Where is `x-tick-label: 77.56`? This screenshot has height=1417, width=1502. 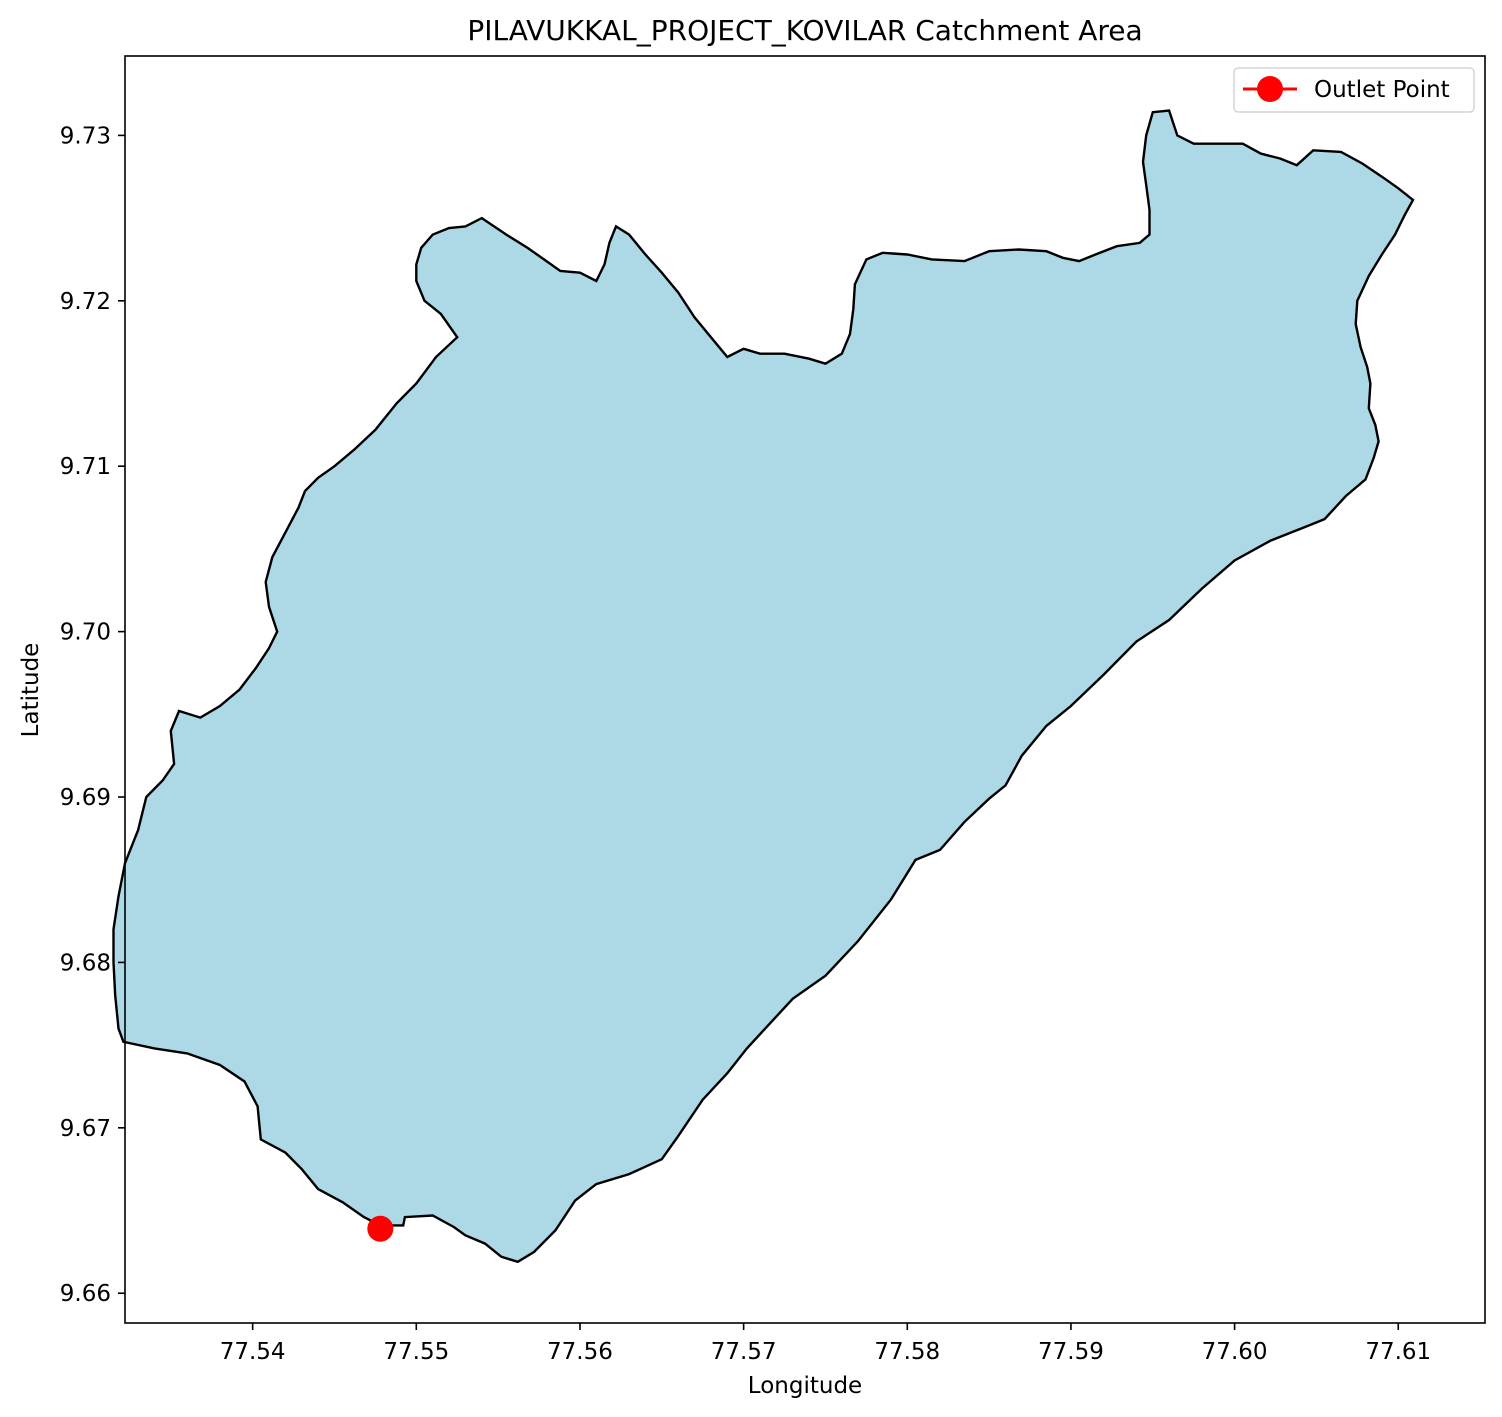 x-tick-label: 77.56 is located at coordinates (580, 1352).